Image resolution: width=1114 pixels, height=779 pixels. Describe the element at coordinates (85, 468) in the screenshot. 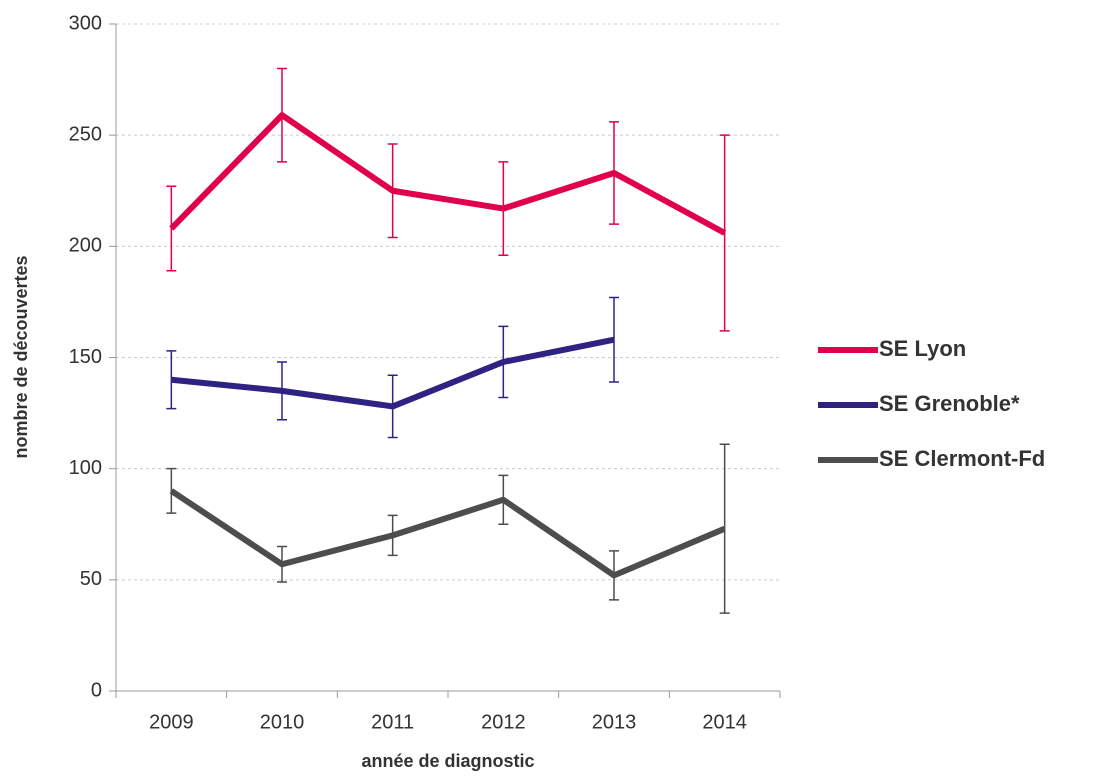

I see `y-tick-label: 100` at that location.